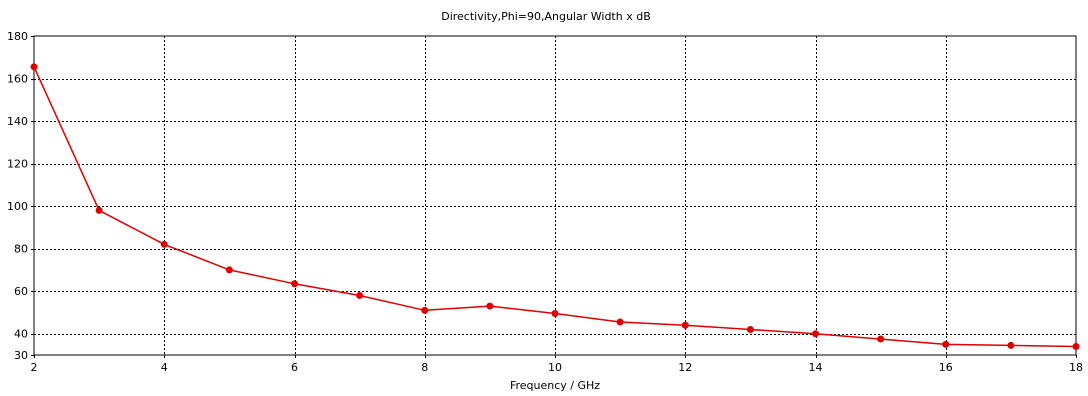 The width and height of the screenshot is (1088, 396). I want to click on x-tick-label: 10, so click(555, 367).